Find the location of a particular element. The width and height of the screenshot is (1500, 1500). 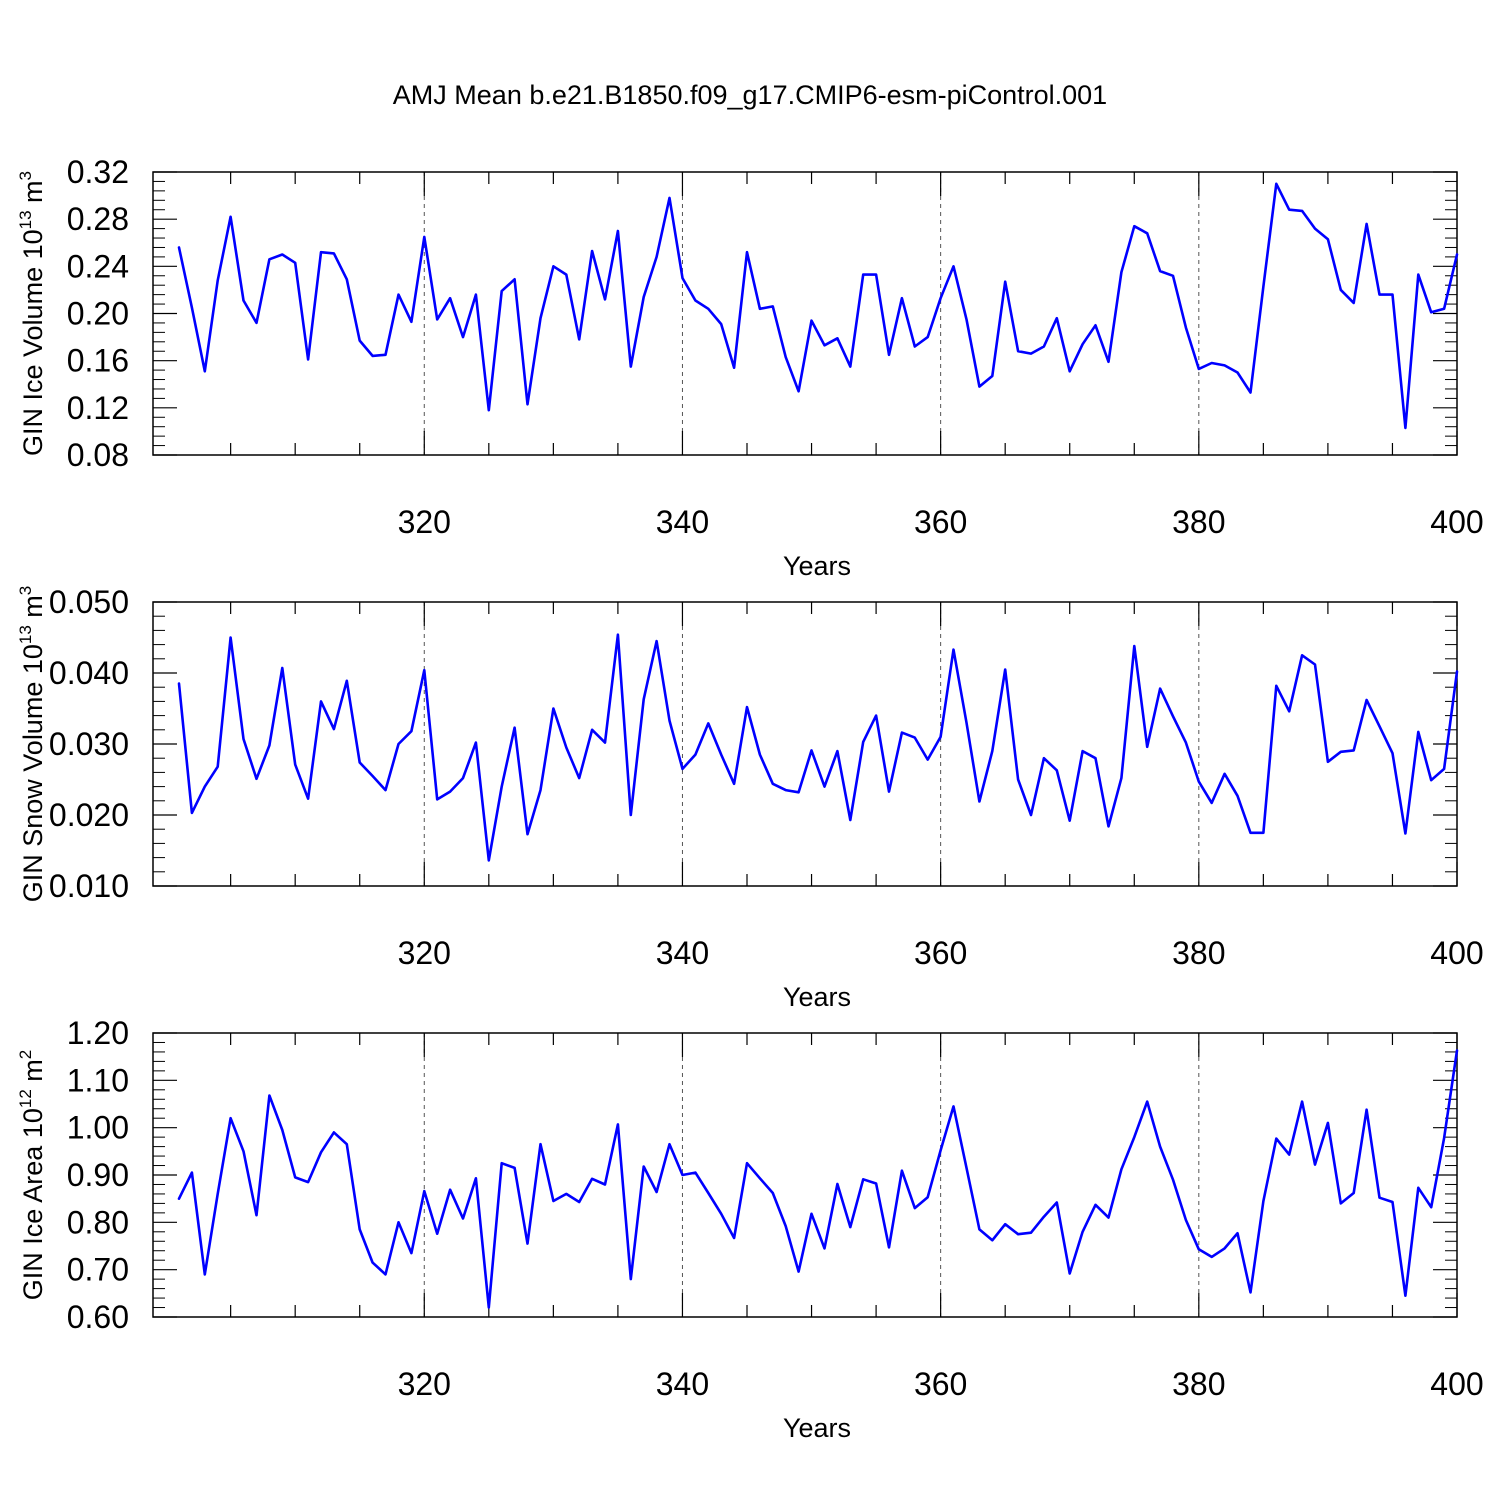

y-tick-label: 0.60 is located at coordinates (98, 1317).